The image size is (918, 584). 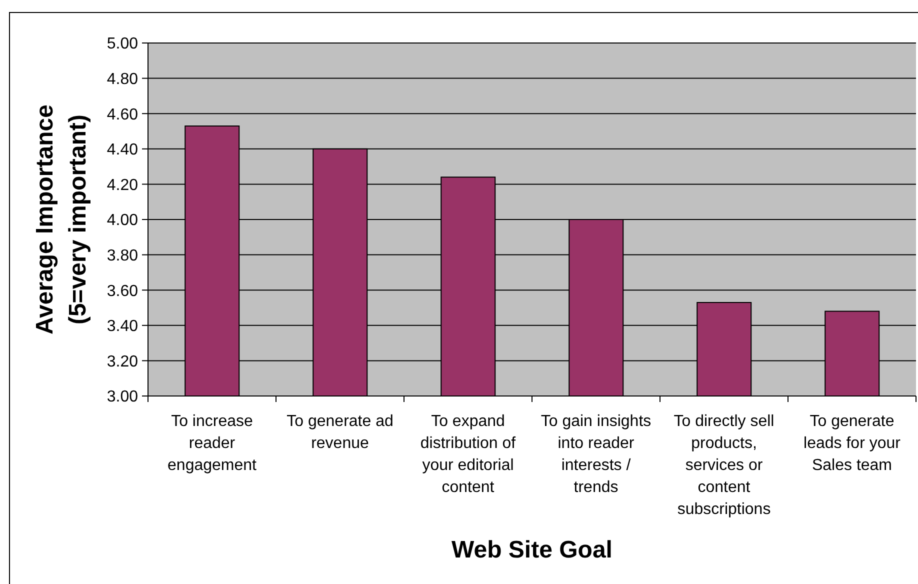 What do you see at coordinates (853, 443) in the screenshot?
I see `x-tick-label: To generate leads for your Sales team` at bounding box center [853, 443].